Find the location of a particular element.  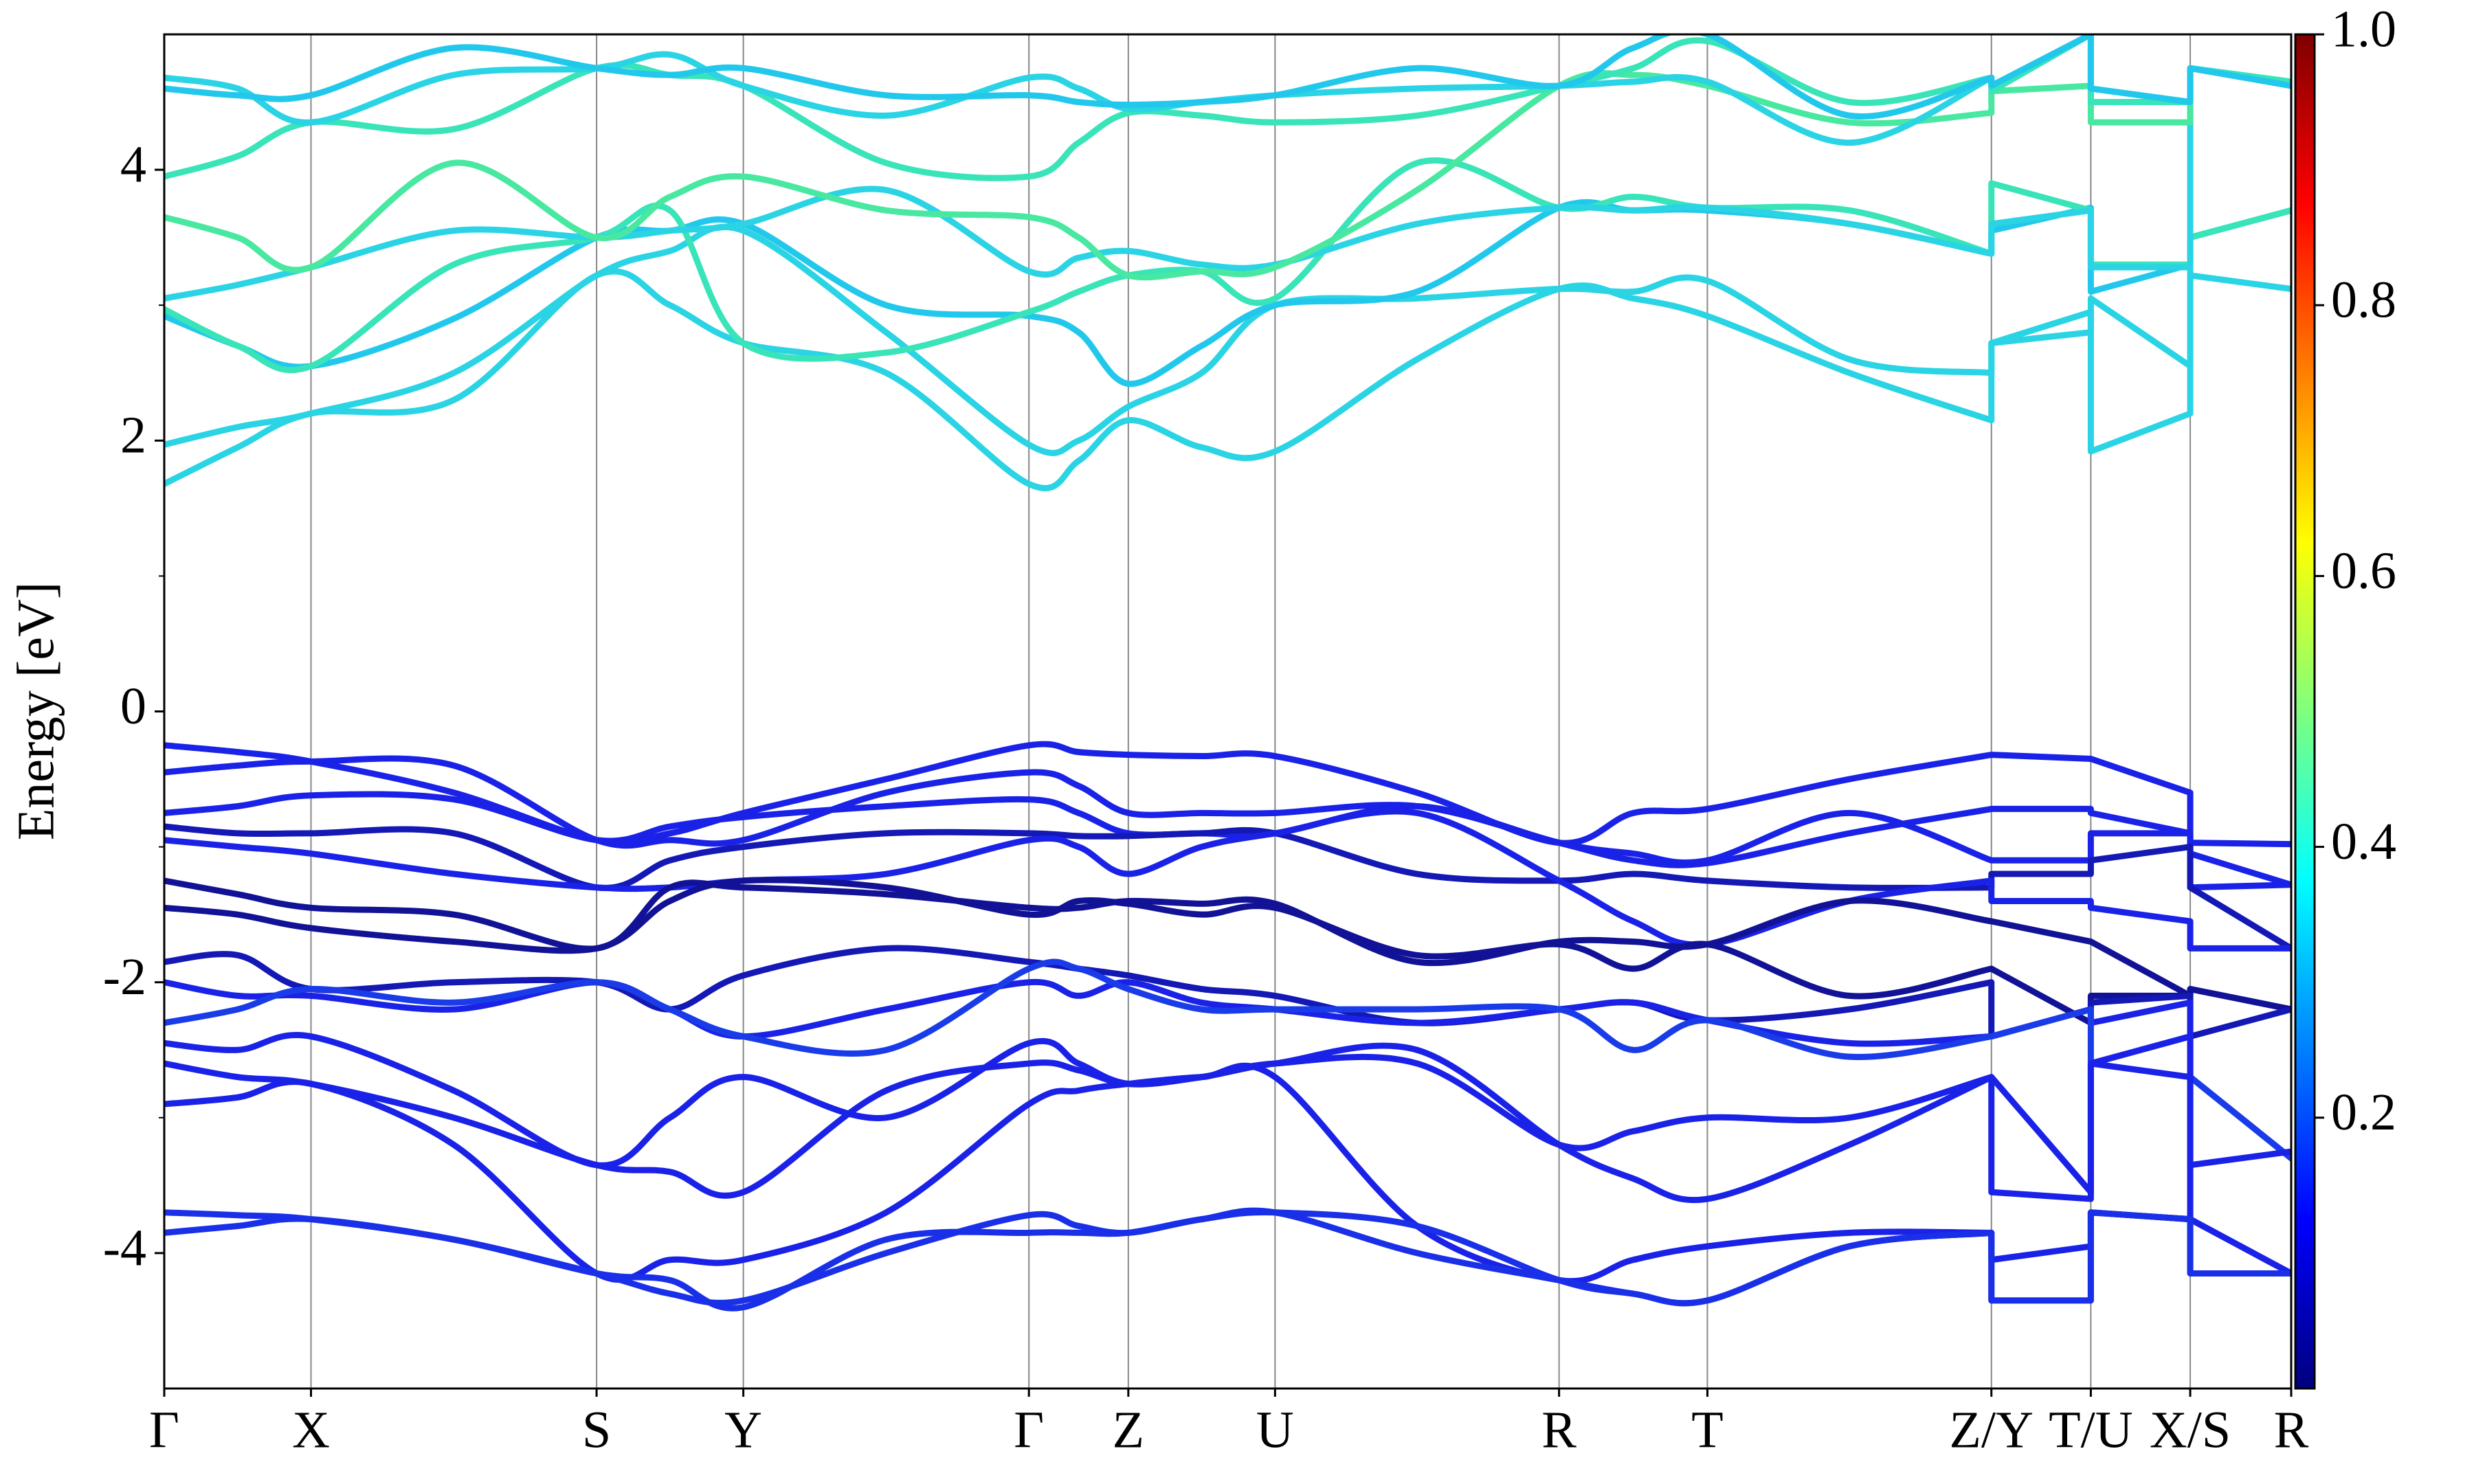

y-tick-label: 0 is located at coordinates (133, 706).